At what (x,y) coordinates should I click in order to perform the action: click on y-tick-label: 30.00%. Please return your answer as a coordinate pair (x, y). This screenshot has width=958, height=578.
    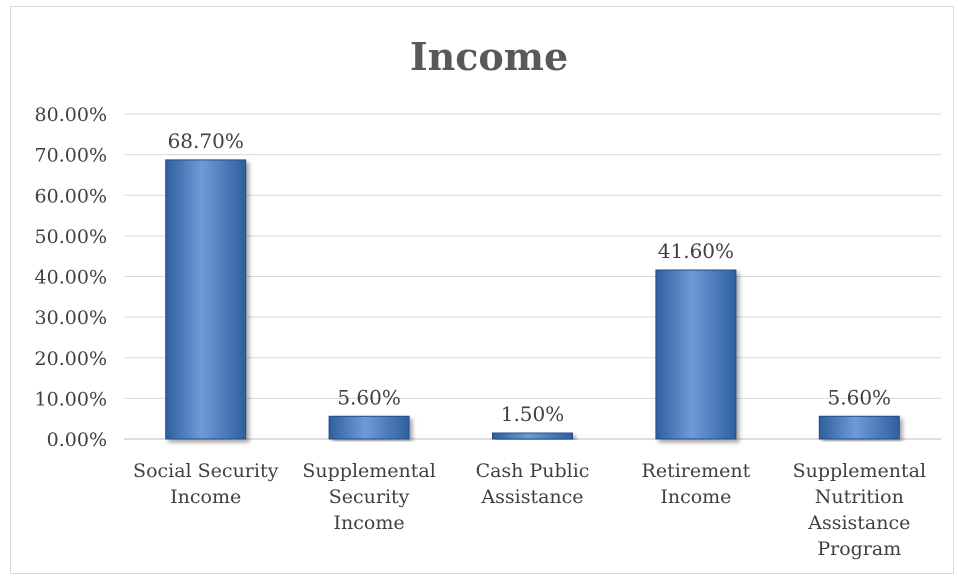
    Looking at the image, I should click on (71, 318).